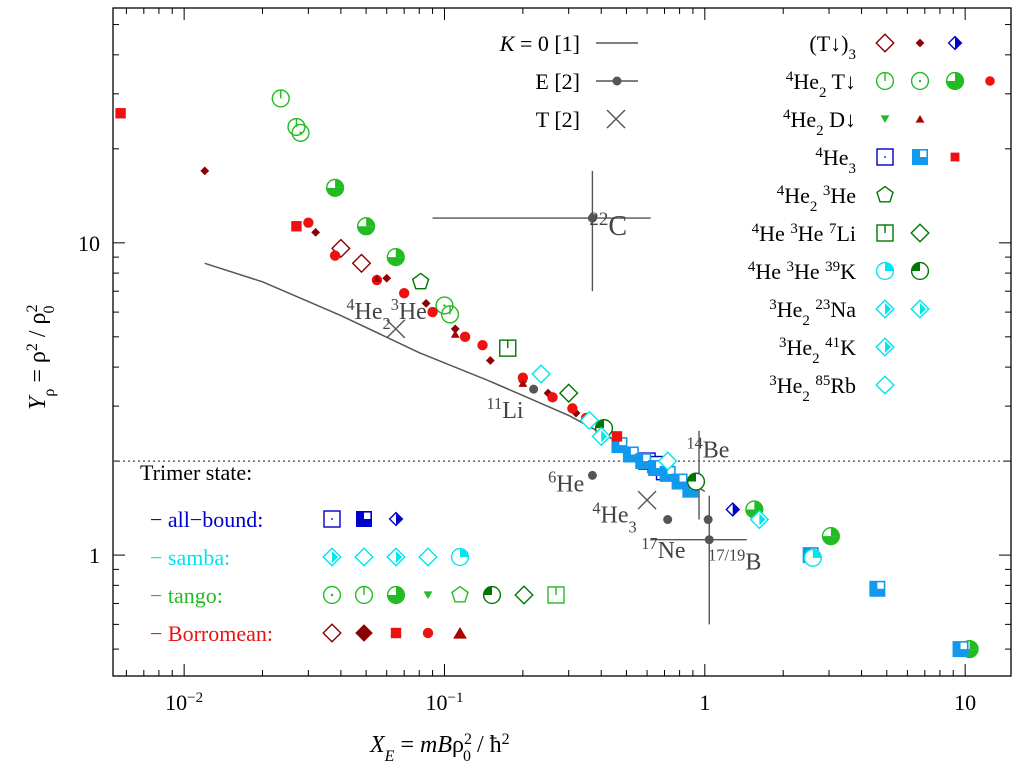 Image resolution: width=1024 pixels, height=768 pixels. Describe the element at coordinates (608, 225) in the screenshot. I see `point-label: 22C` at that location.